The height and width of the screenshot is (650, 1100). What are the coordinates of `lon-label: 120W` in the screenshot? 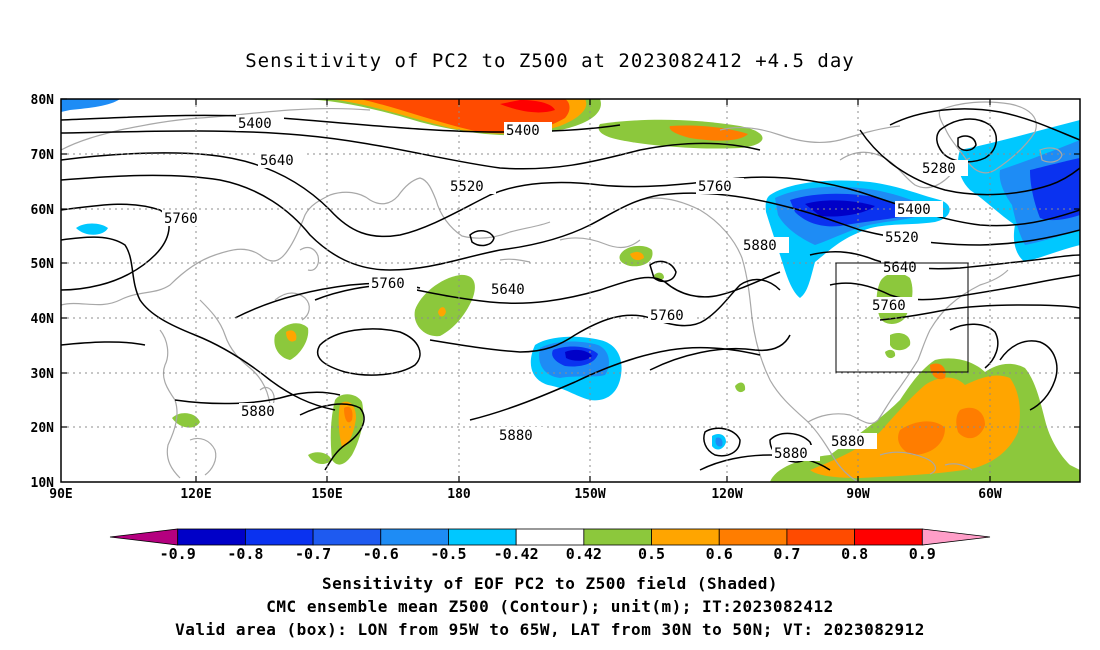 It's located at (726, 494).